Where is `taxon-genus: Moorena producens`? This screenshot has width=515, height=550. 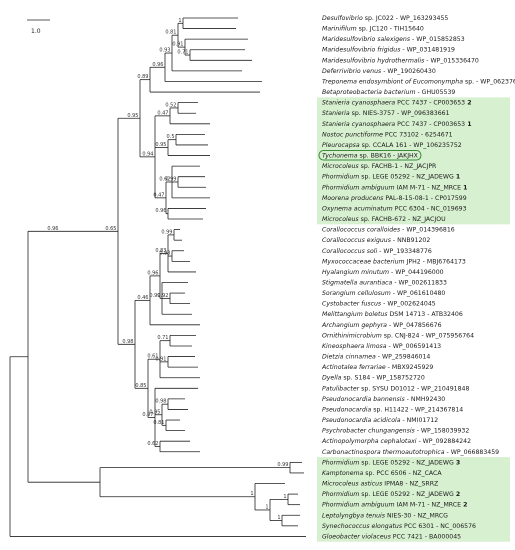
taxon-genus: Moorena producens is located at coordinates (353, 198).